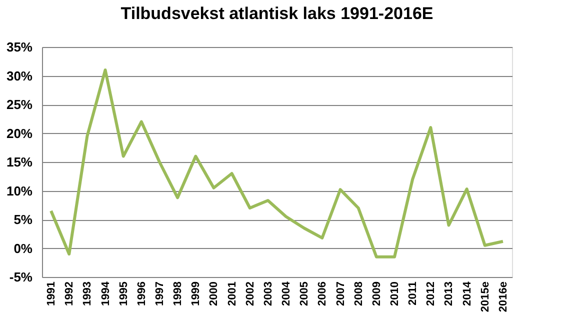  What do you see at coordinates (23, 248) in the screenshot?
I see `y-tick-label: 0%` at bounding box center [23, 248].